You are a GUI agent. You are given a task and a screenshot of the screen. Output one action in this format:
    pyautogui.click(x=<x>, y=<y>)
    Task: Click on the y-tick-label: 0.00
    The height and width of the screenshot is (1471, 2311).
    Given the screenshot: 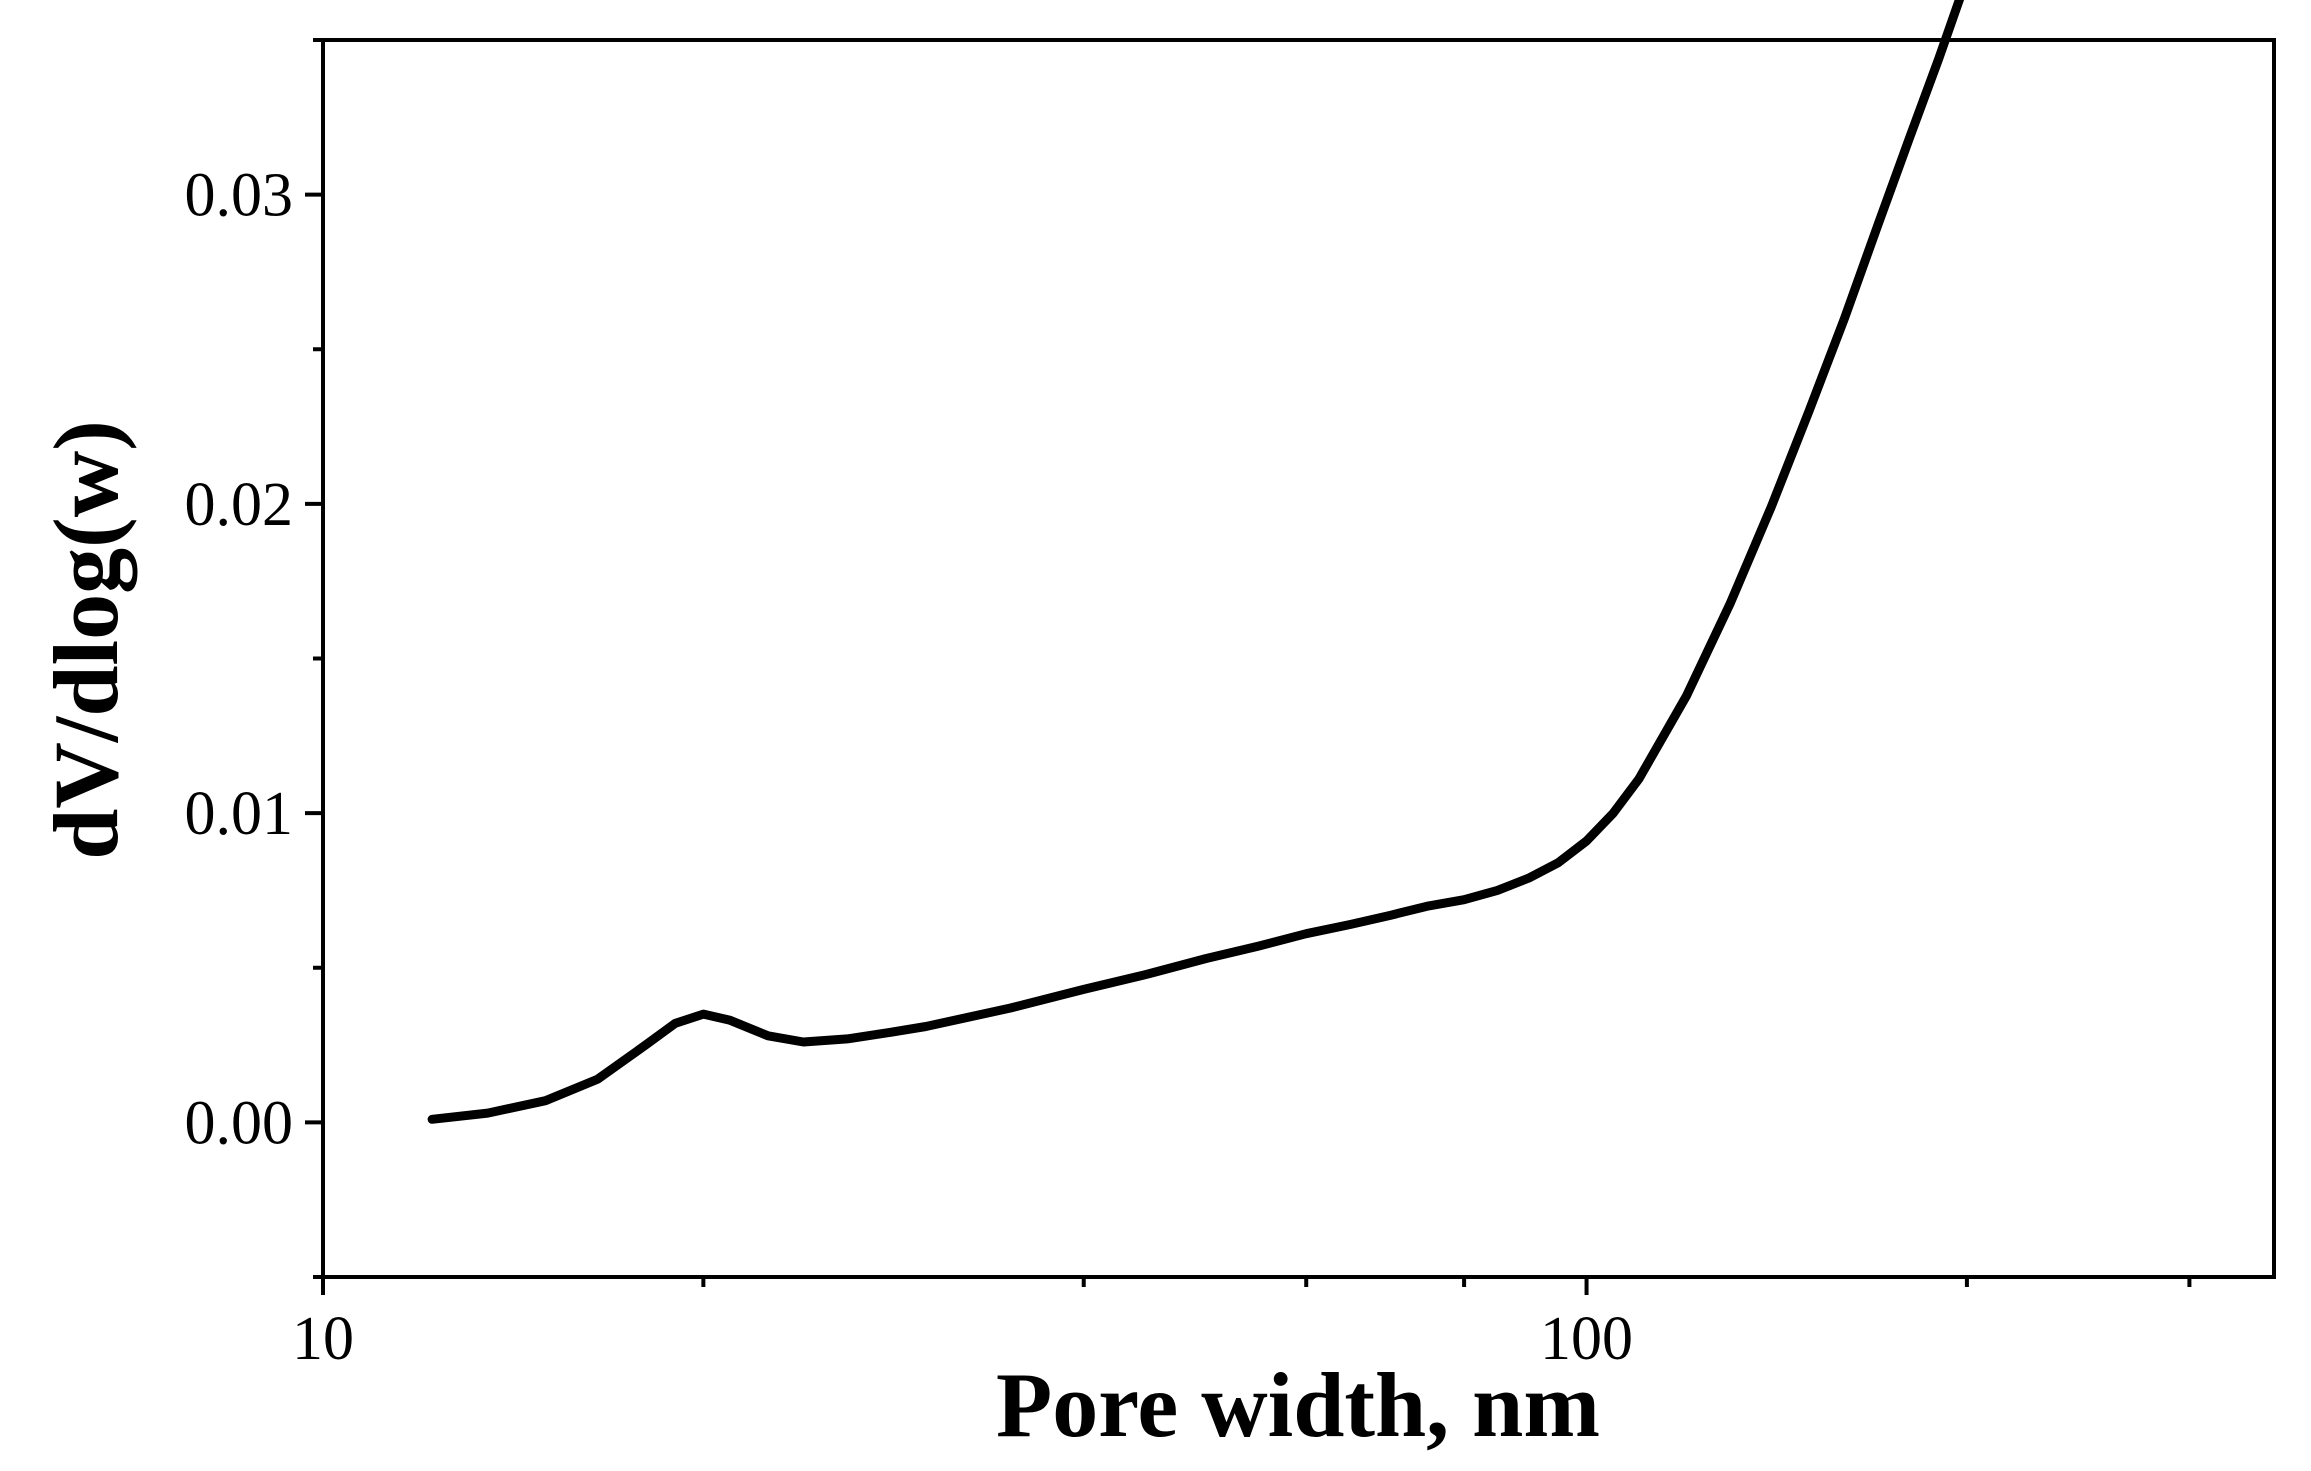 What is the action you would take?
    pyautogui.click(x=239, y=1123)
    